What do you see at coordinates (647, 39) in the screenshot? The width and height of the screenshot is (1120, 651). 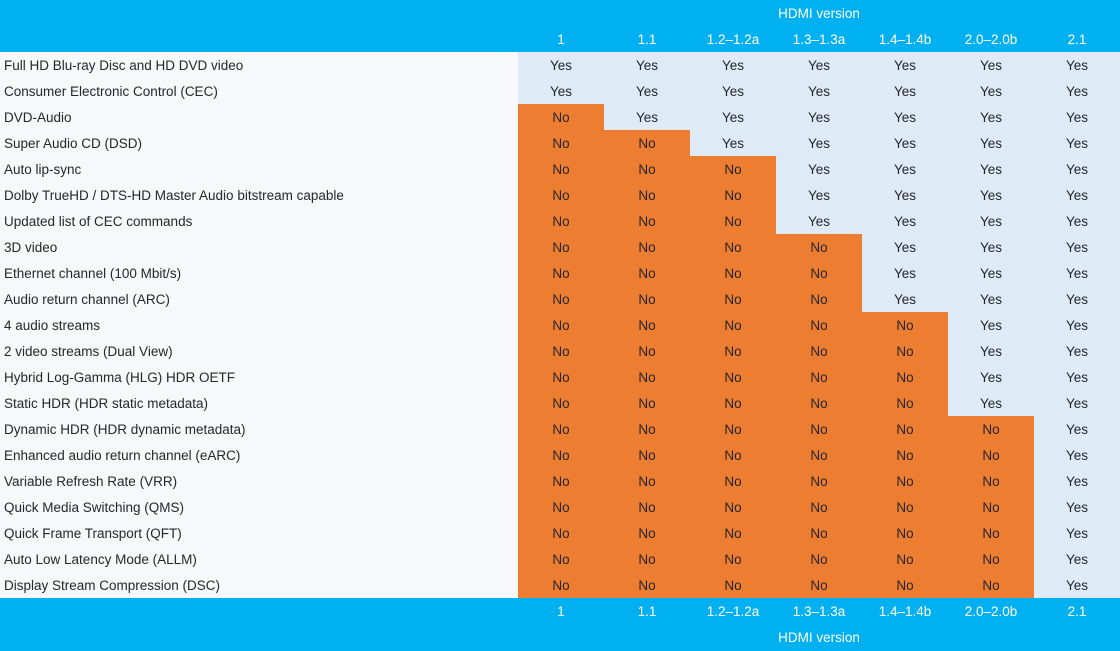 I see `header-column-label: 1.1` at bounding box center [647, 39].